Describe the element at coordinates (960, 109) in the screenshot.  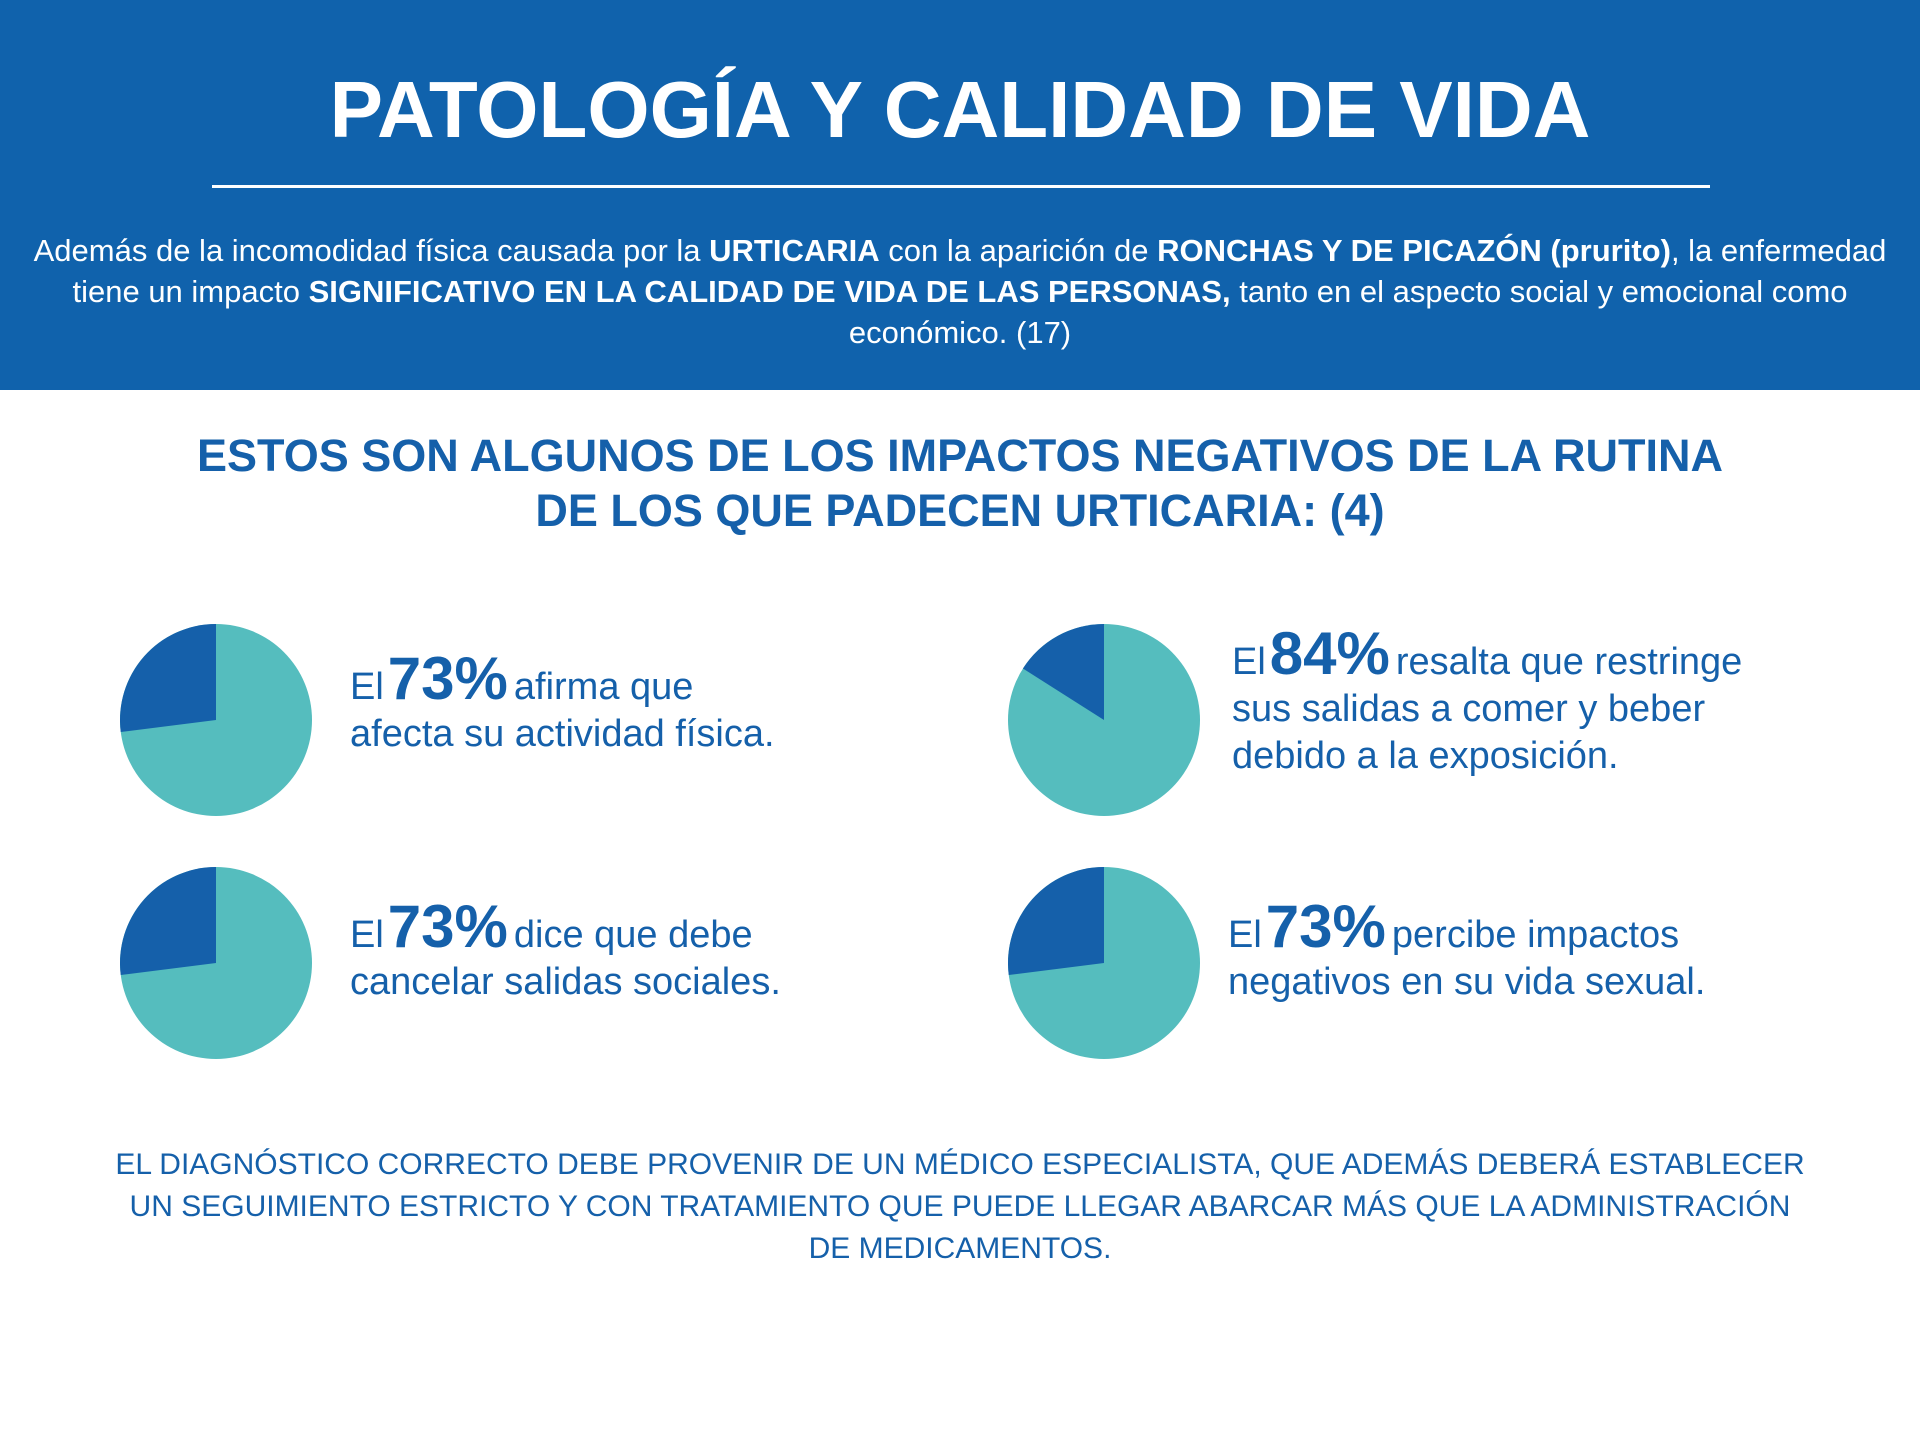
I see `page-title: PATOLOGÍA Y CALIDAD DE VIDA` at that location.